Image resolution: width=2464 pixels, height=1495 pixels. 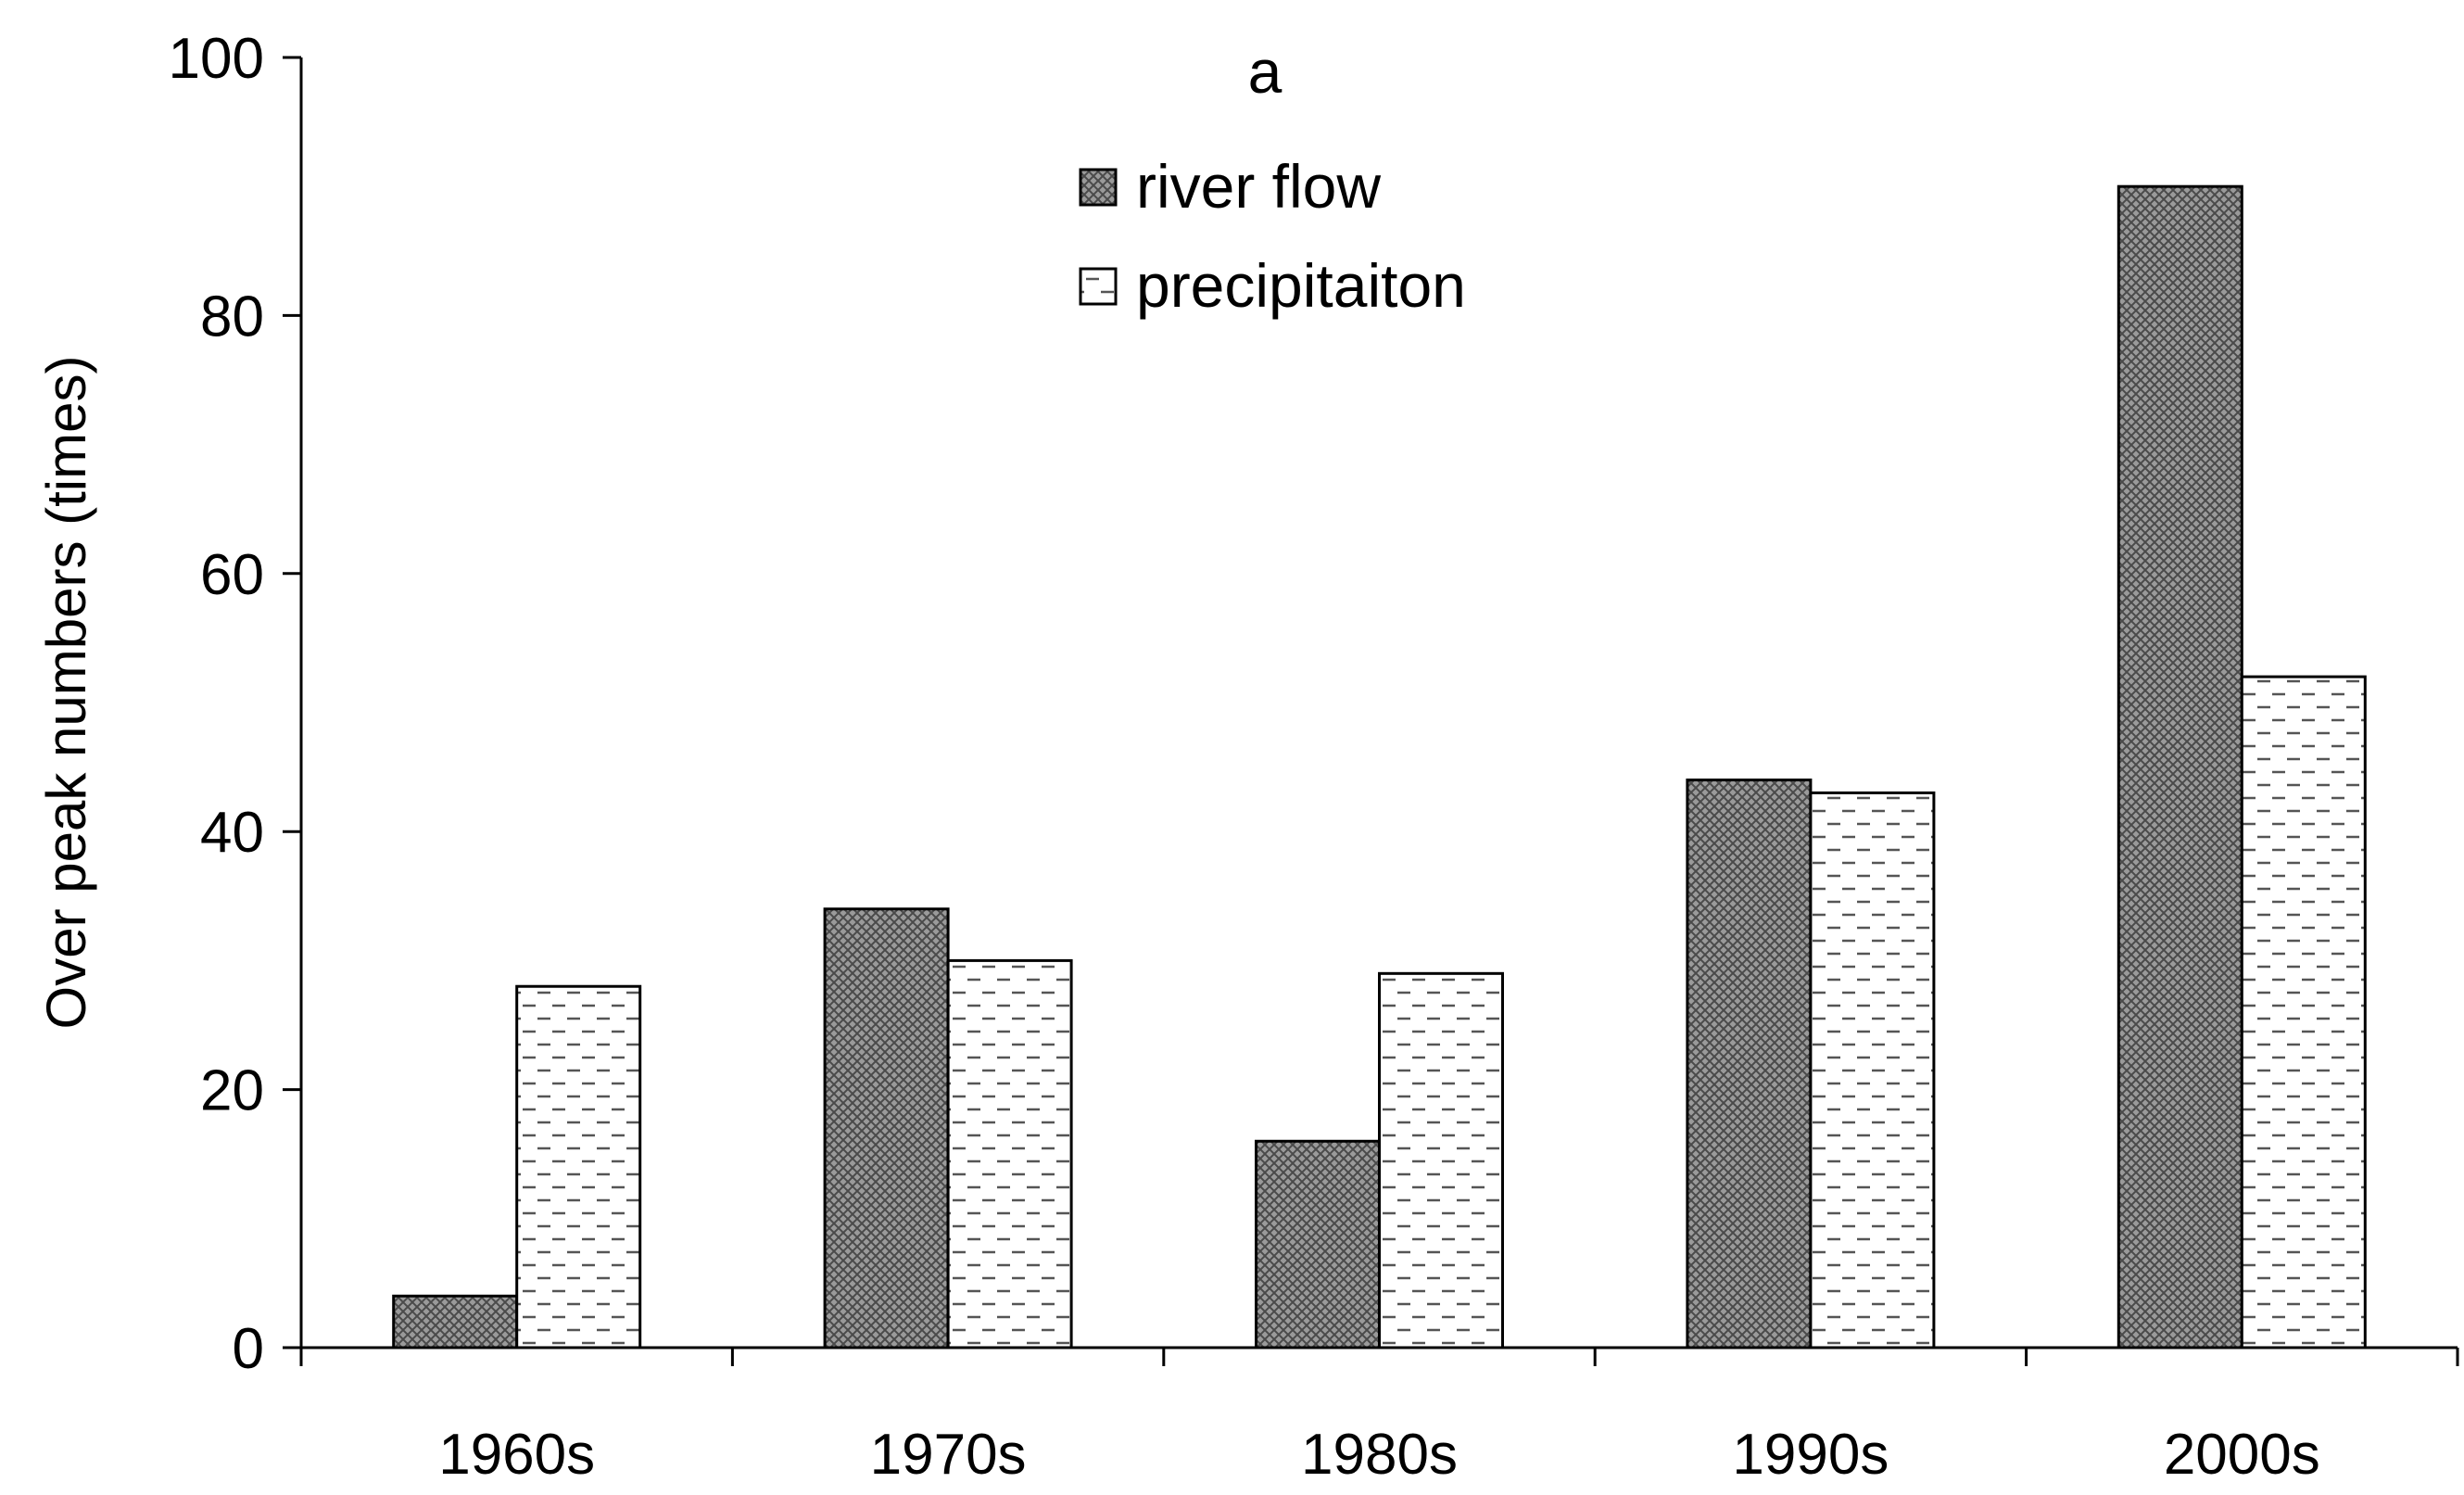 I want to click on y-tick-label: 60, so click(x=232, y=575).